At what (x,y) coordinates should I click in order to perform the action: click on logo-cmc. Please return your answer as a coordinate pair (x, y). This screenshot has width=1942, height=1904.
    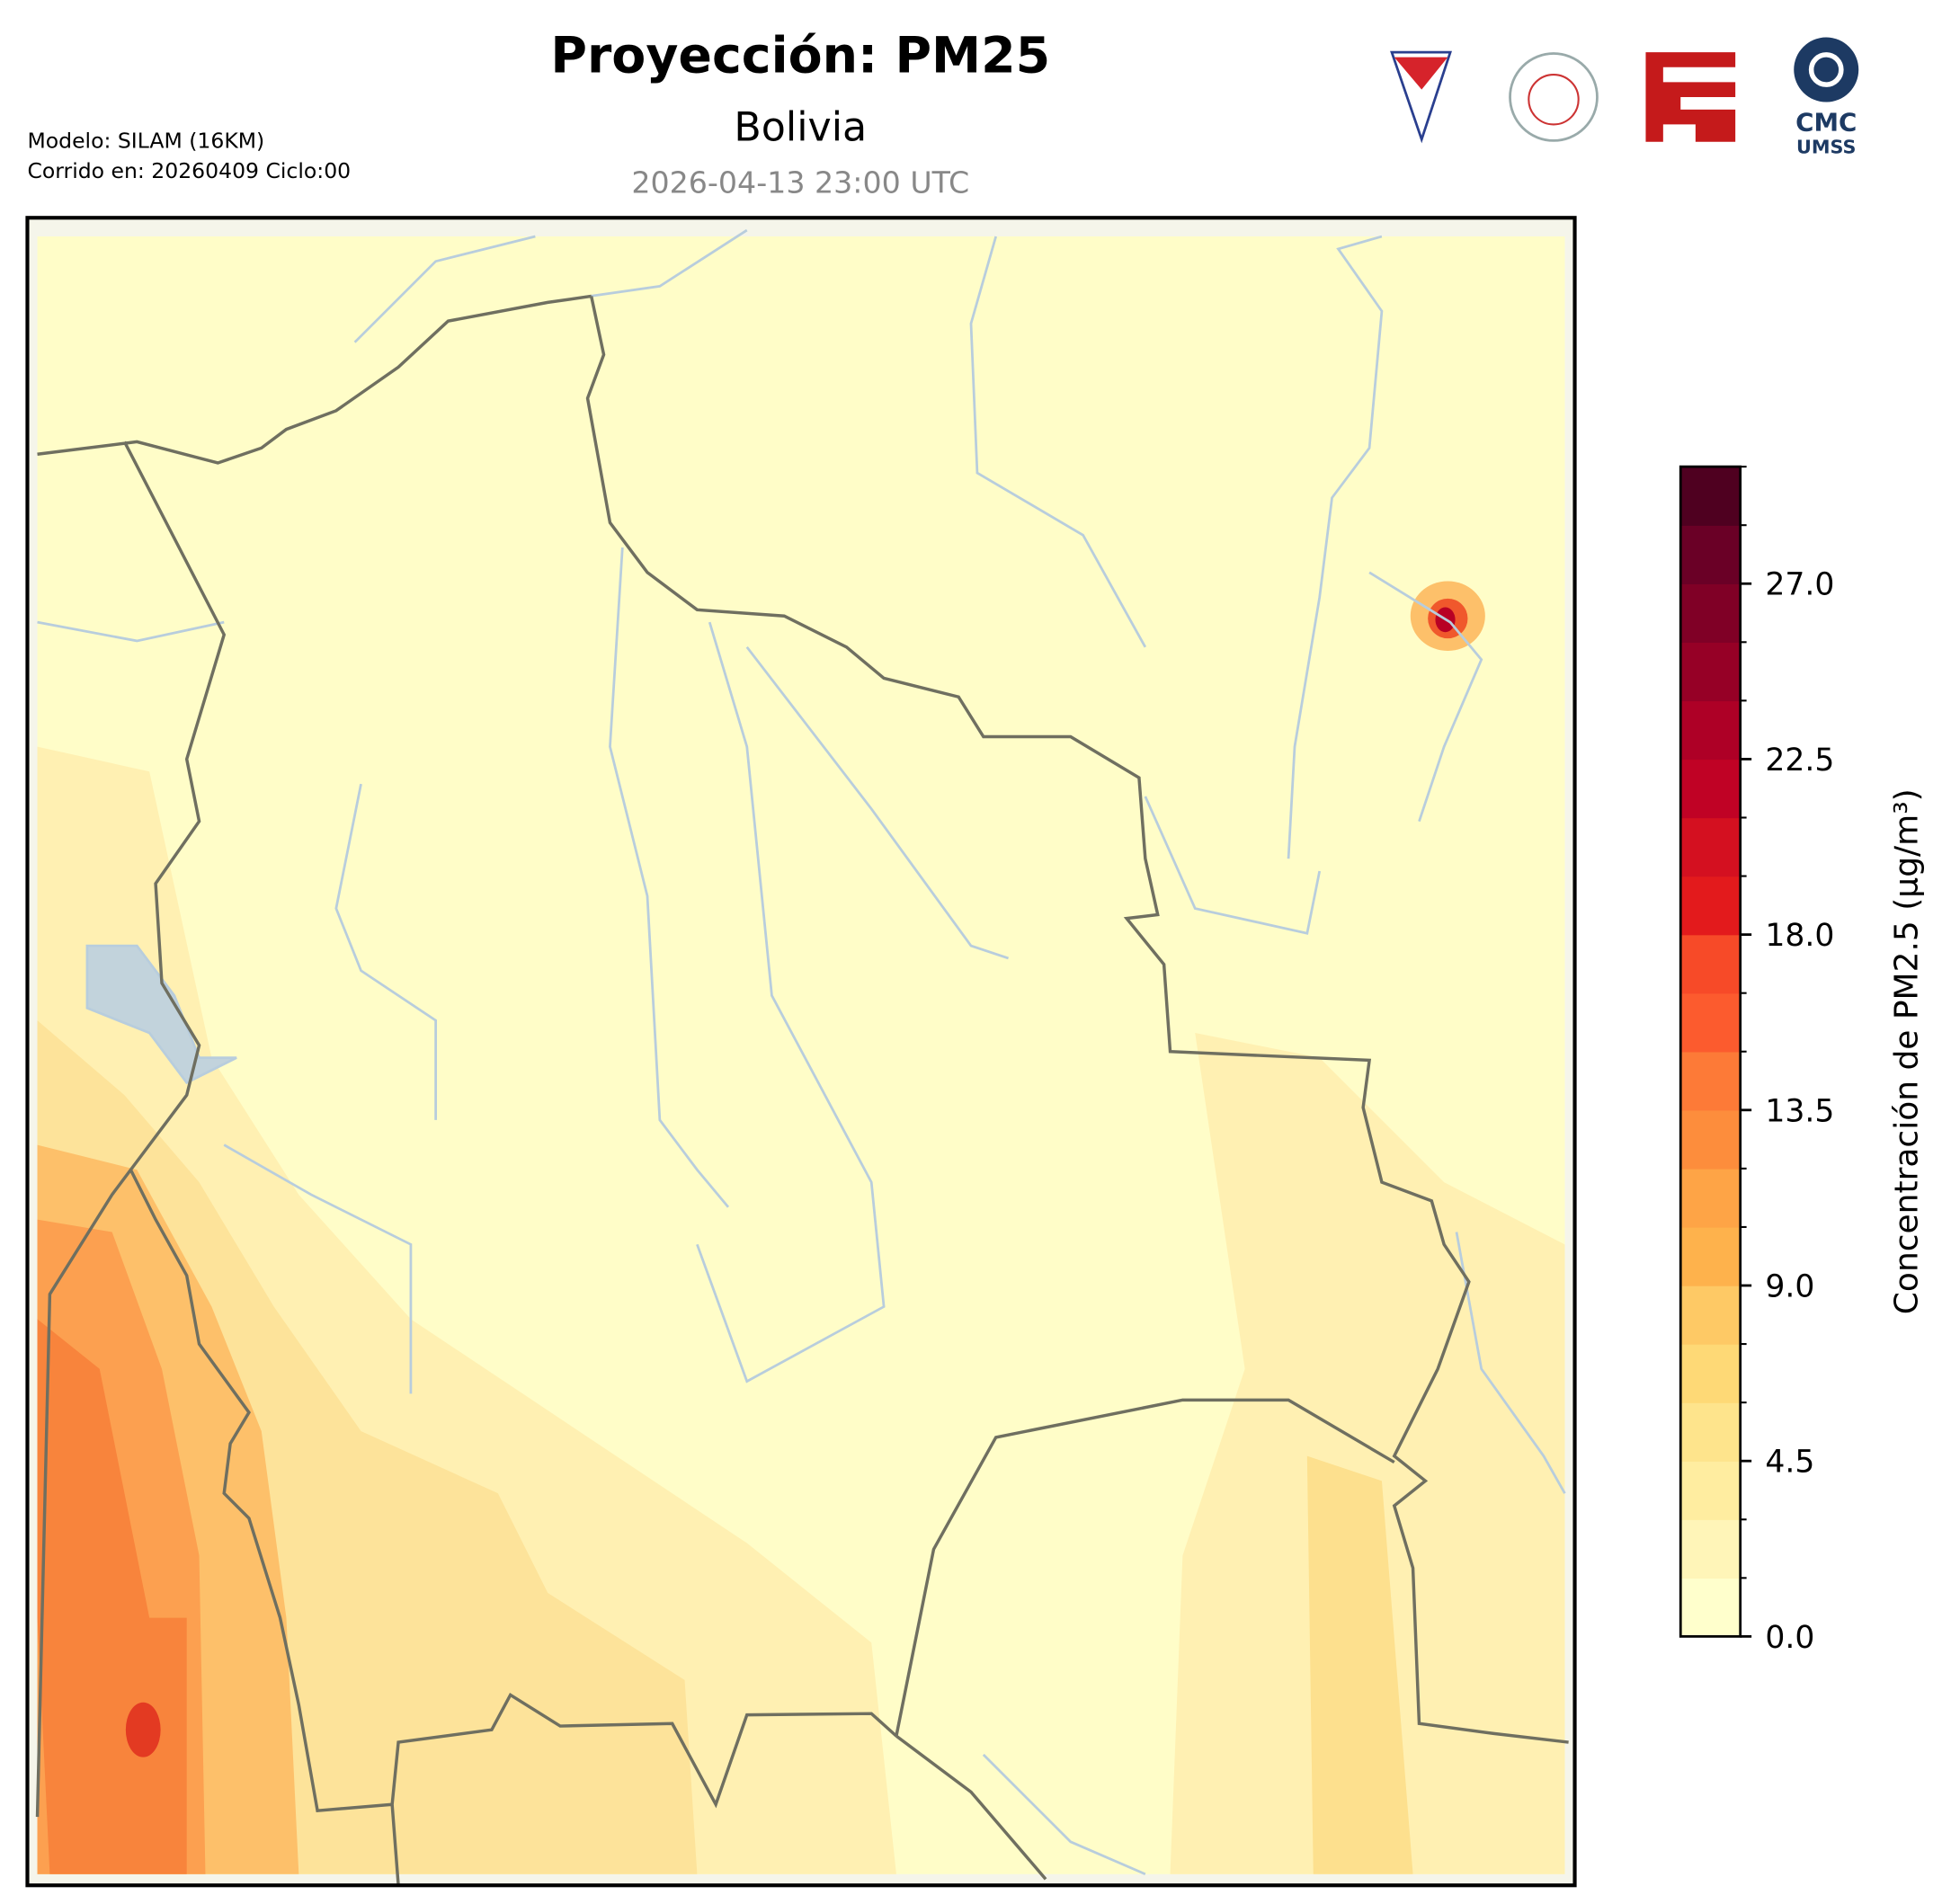
    Looking at the image, I should click on (1826, 69).